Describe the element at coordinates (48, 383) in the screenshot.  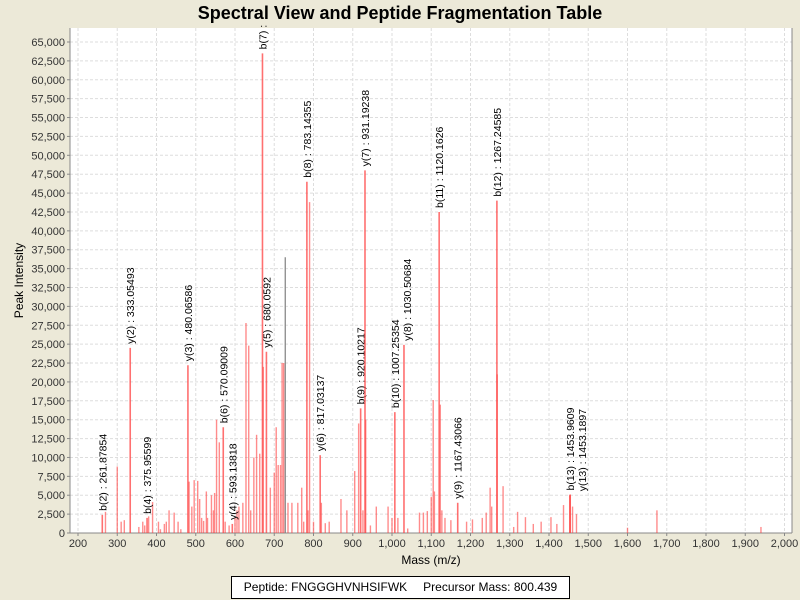
I see `y-tick-label: 20,000` at that location.